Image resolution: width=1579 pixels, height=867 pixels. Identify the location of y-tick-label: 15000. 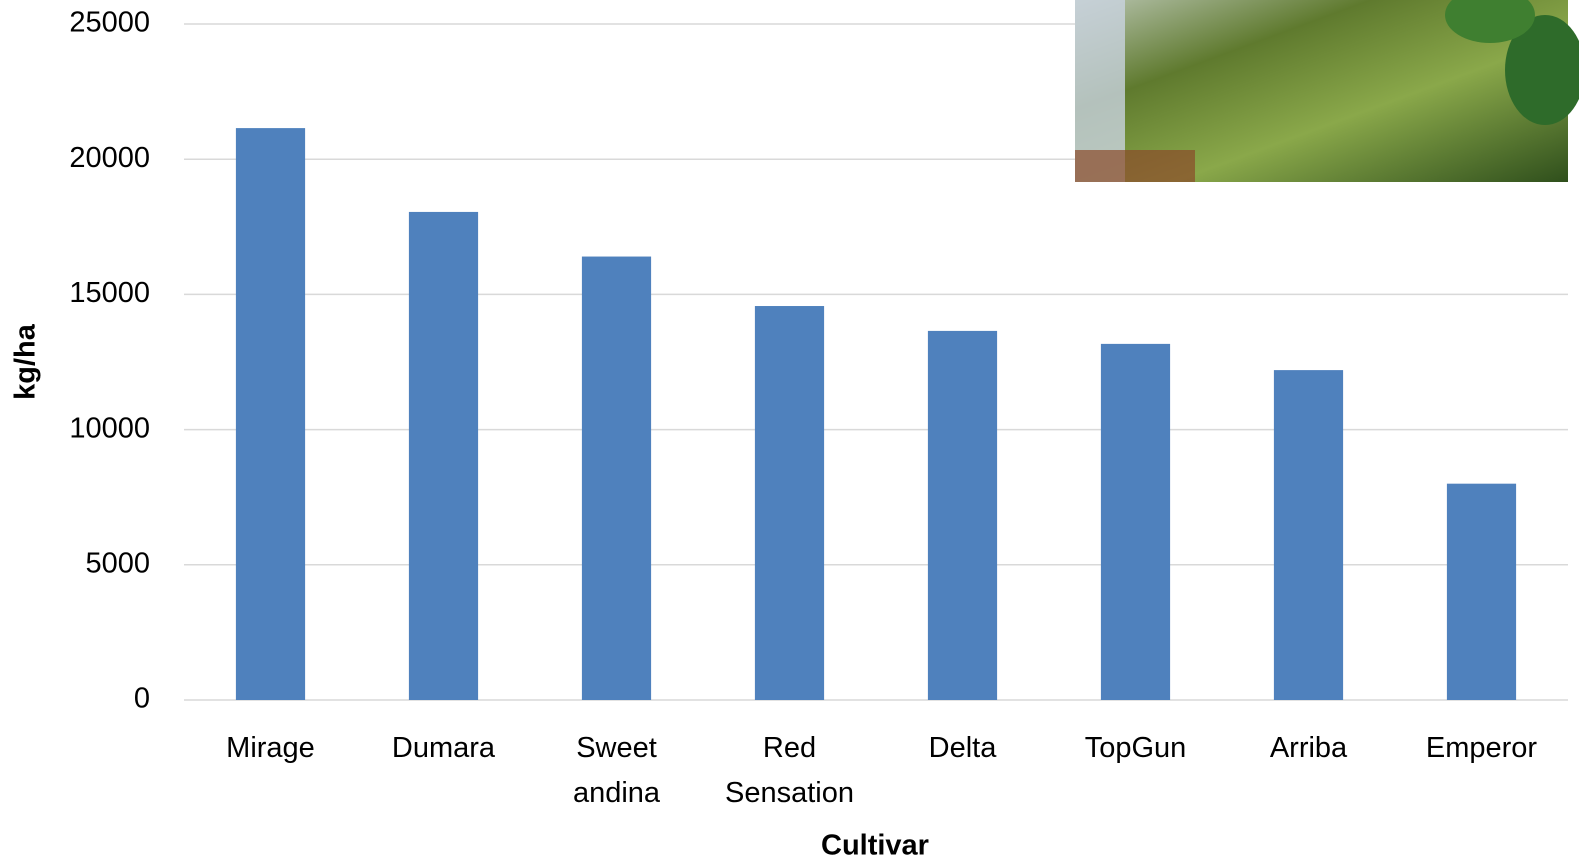
(109, 293).